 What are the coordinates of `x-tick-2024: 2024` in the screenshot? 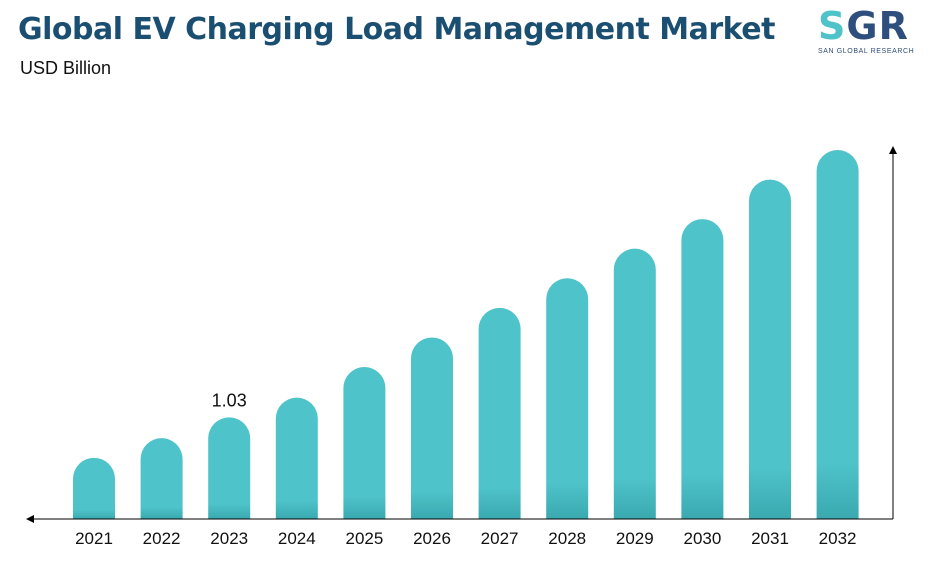 It's located at (297, 538).